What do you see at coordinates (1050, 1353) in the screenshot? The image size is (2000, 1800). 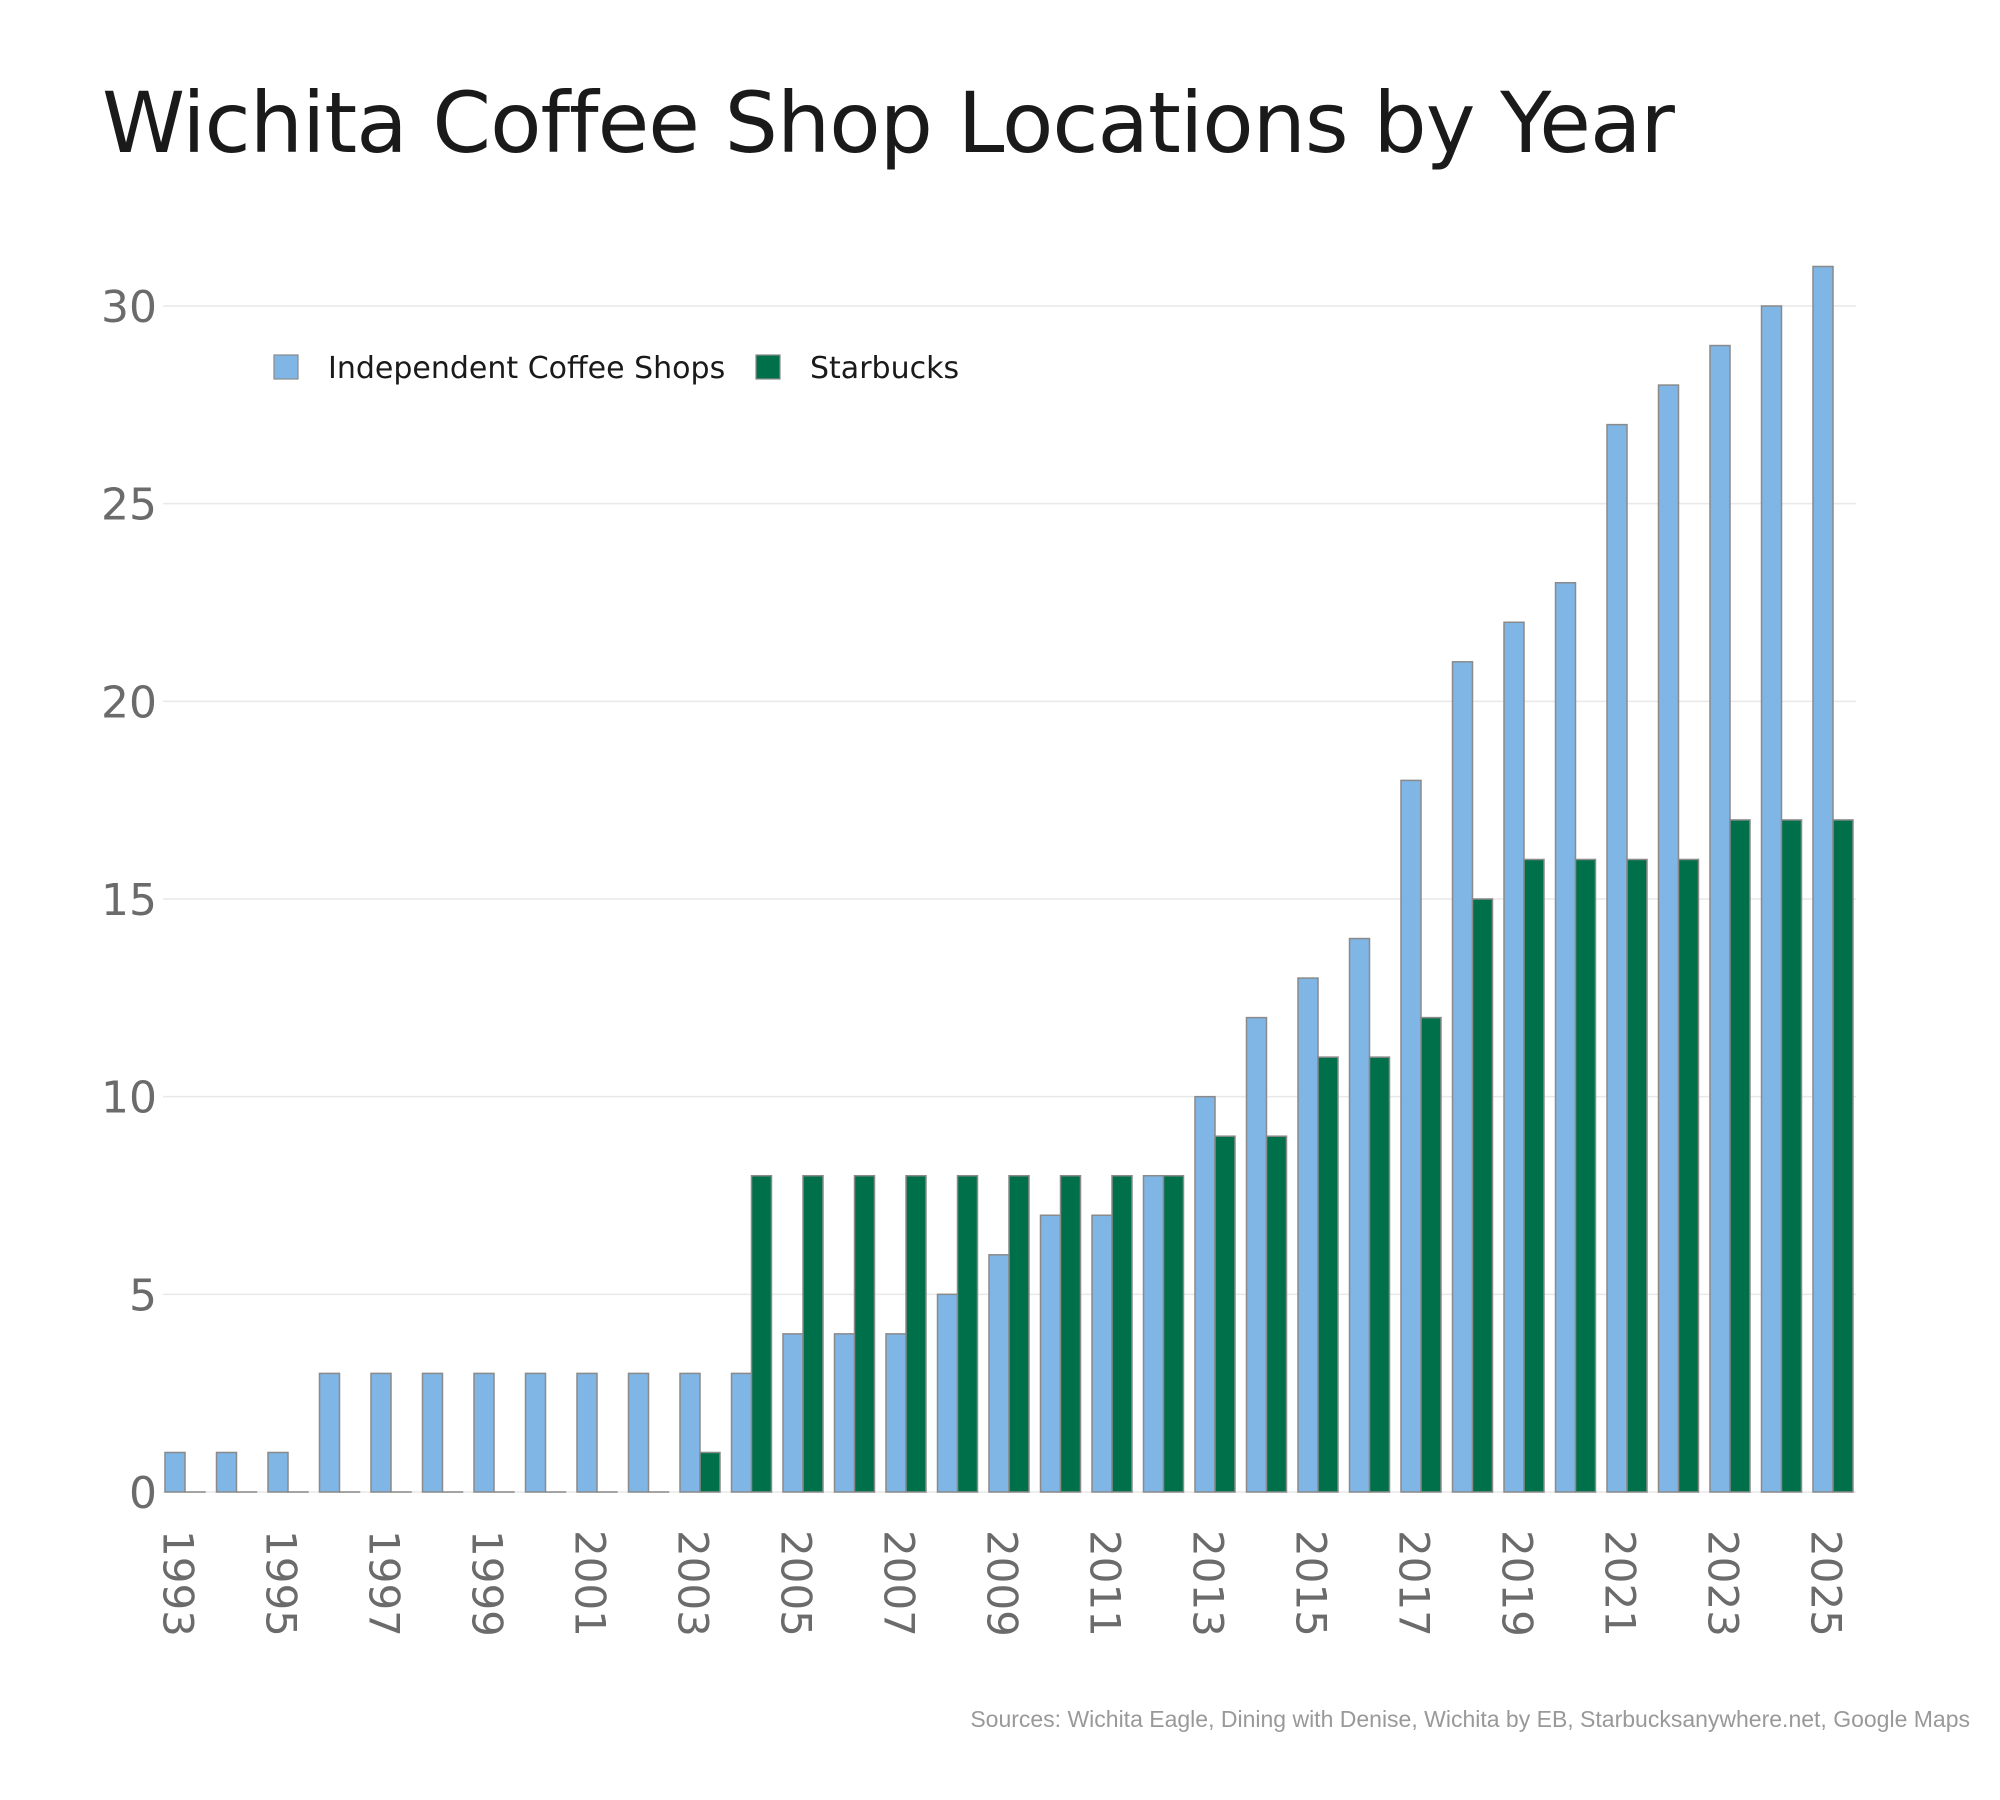 I see `independent-bar-2010` at bounding box center [1050, 1353].